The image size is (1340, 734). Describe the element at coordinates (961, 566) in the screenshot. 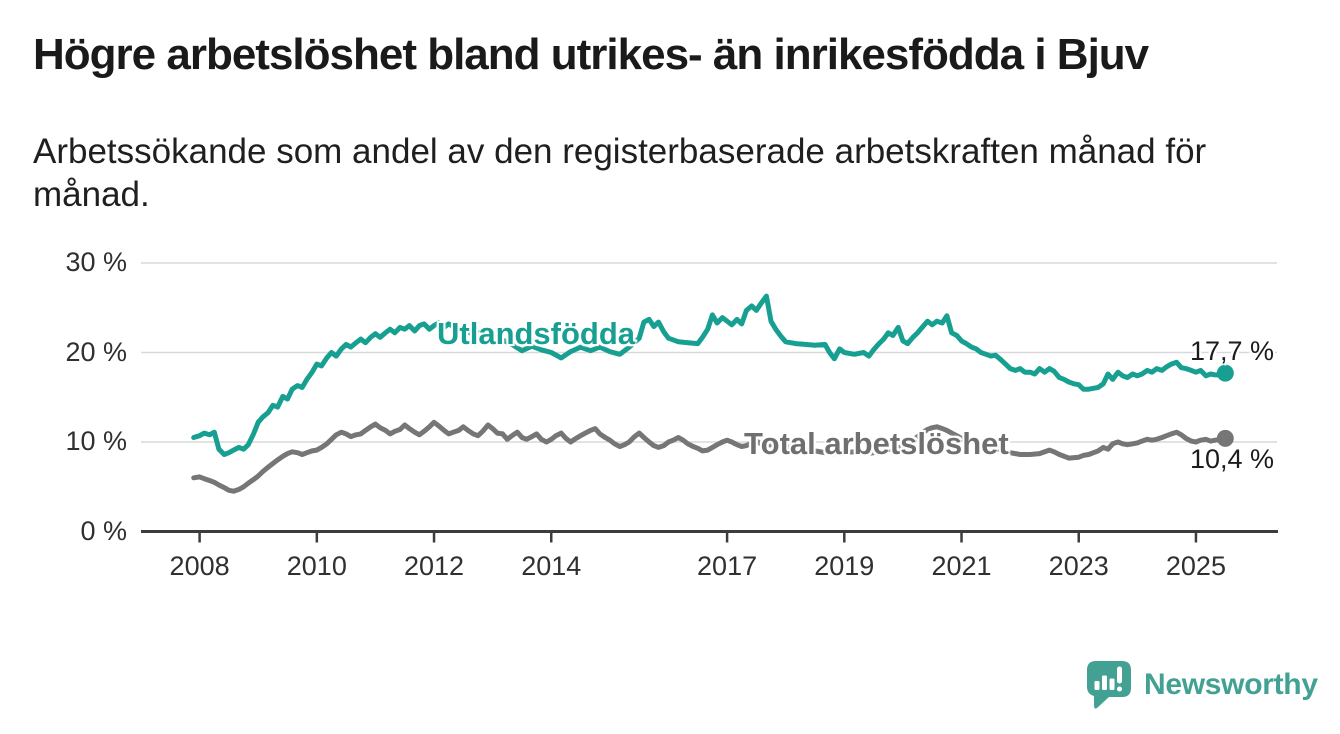

I see `x-axis-tick-label: 2021` at that location.